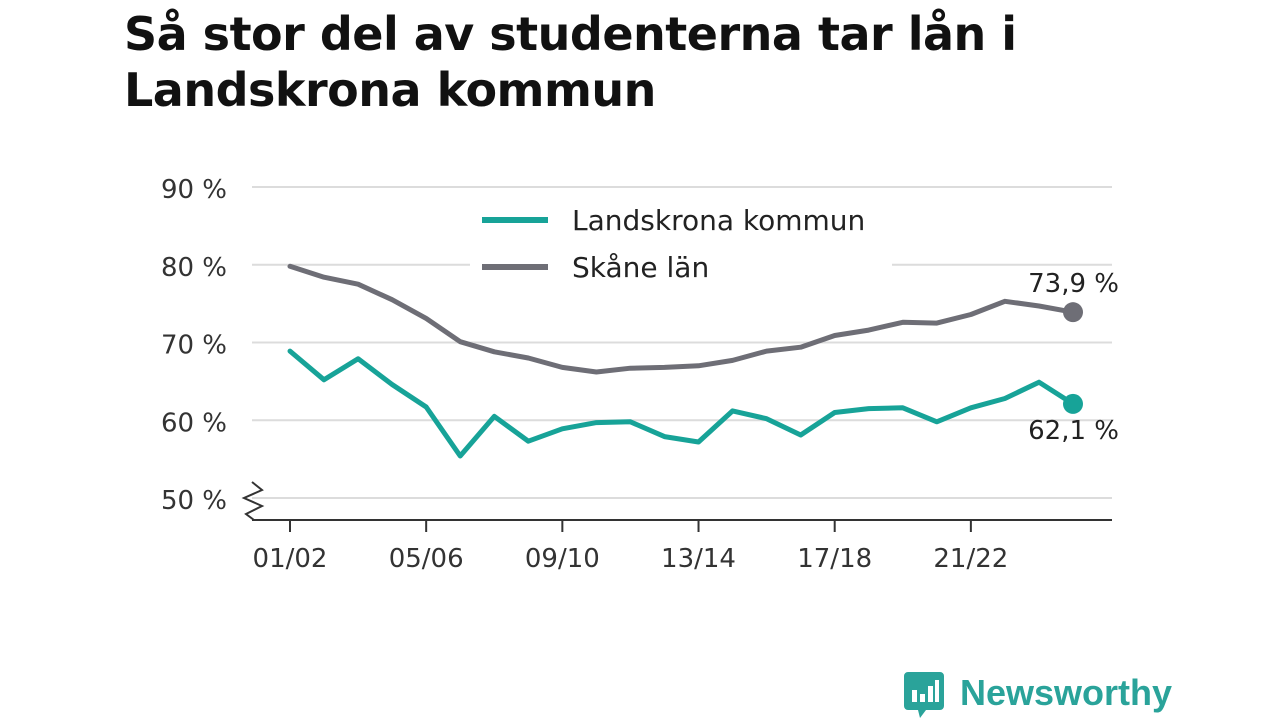  What do you see at coordinates (562, 559) in the screenshot?
I see `x-tick-label: 09/10` at bounding box center [562, 559].